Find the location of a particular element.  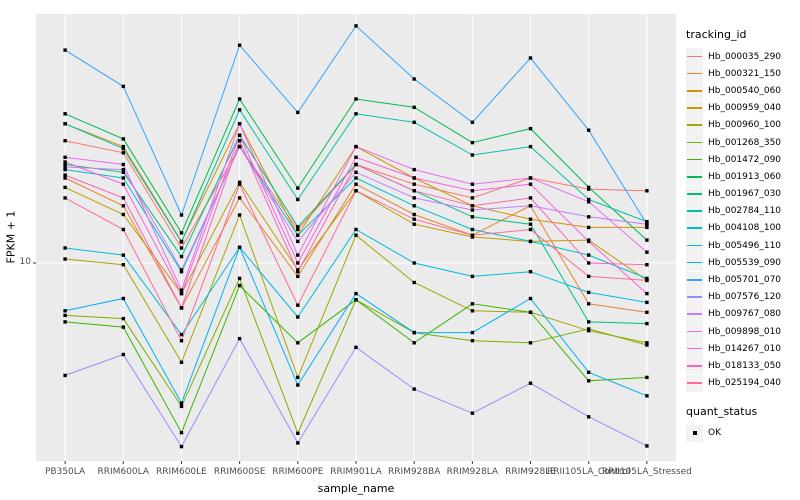

legend-item-Hb_025194_040: Hb_025194_040 is located at coordinates (742, 383).